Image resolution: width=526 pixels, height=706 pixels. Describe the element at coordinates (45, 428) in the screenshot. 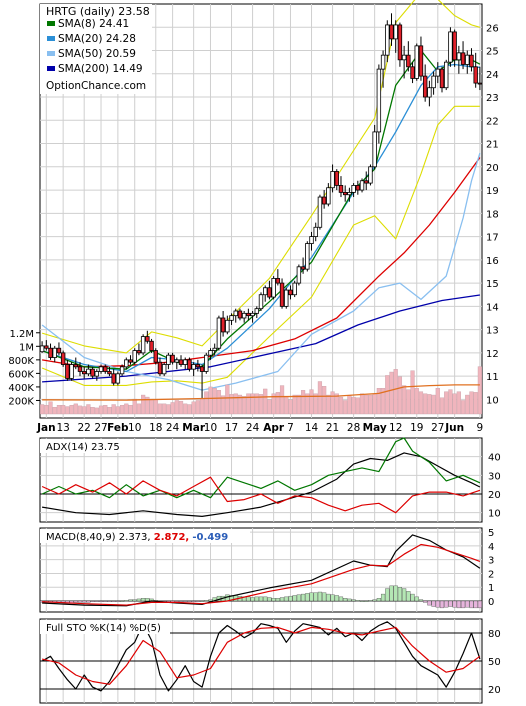

I see `x-tick-label: Jan` at that location.